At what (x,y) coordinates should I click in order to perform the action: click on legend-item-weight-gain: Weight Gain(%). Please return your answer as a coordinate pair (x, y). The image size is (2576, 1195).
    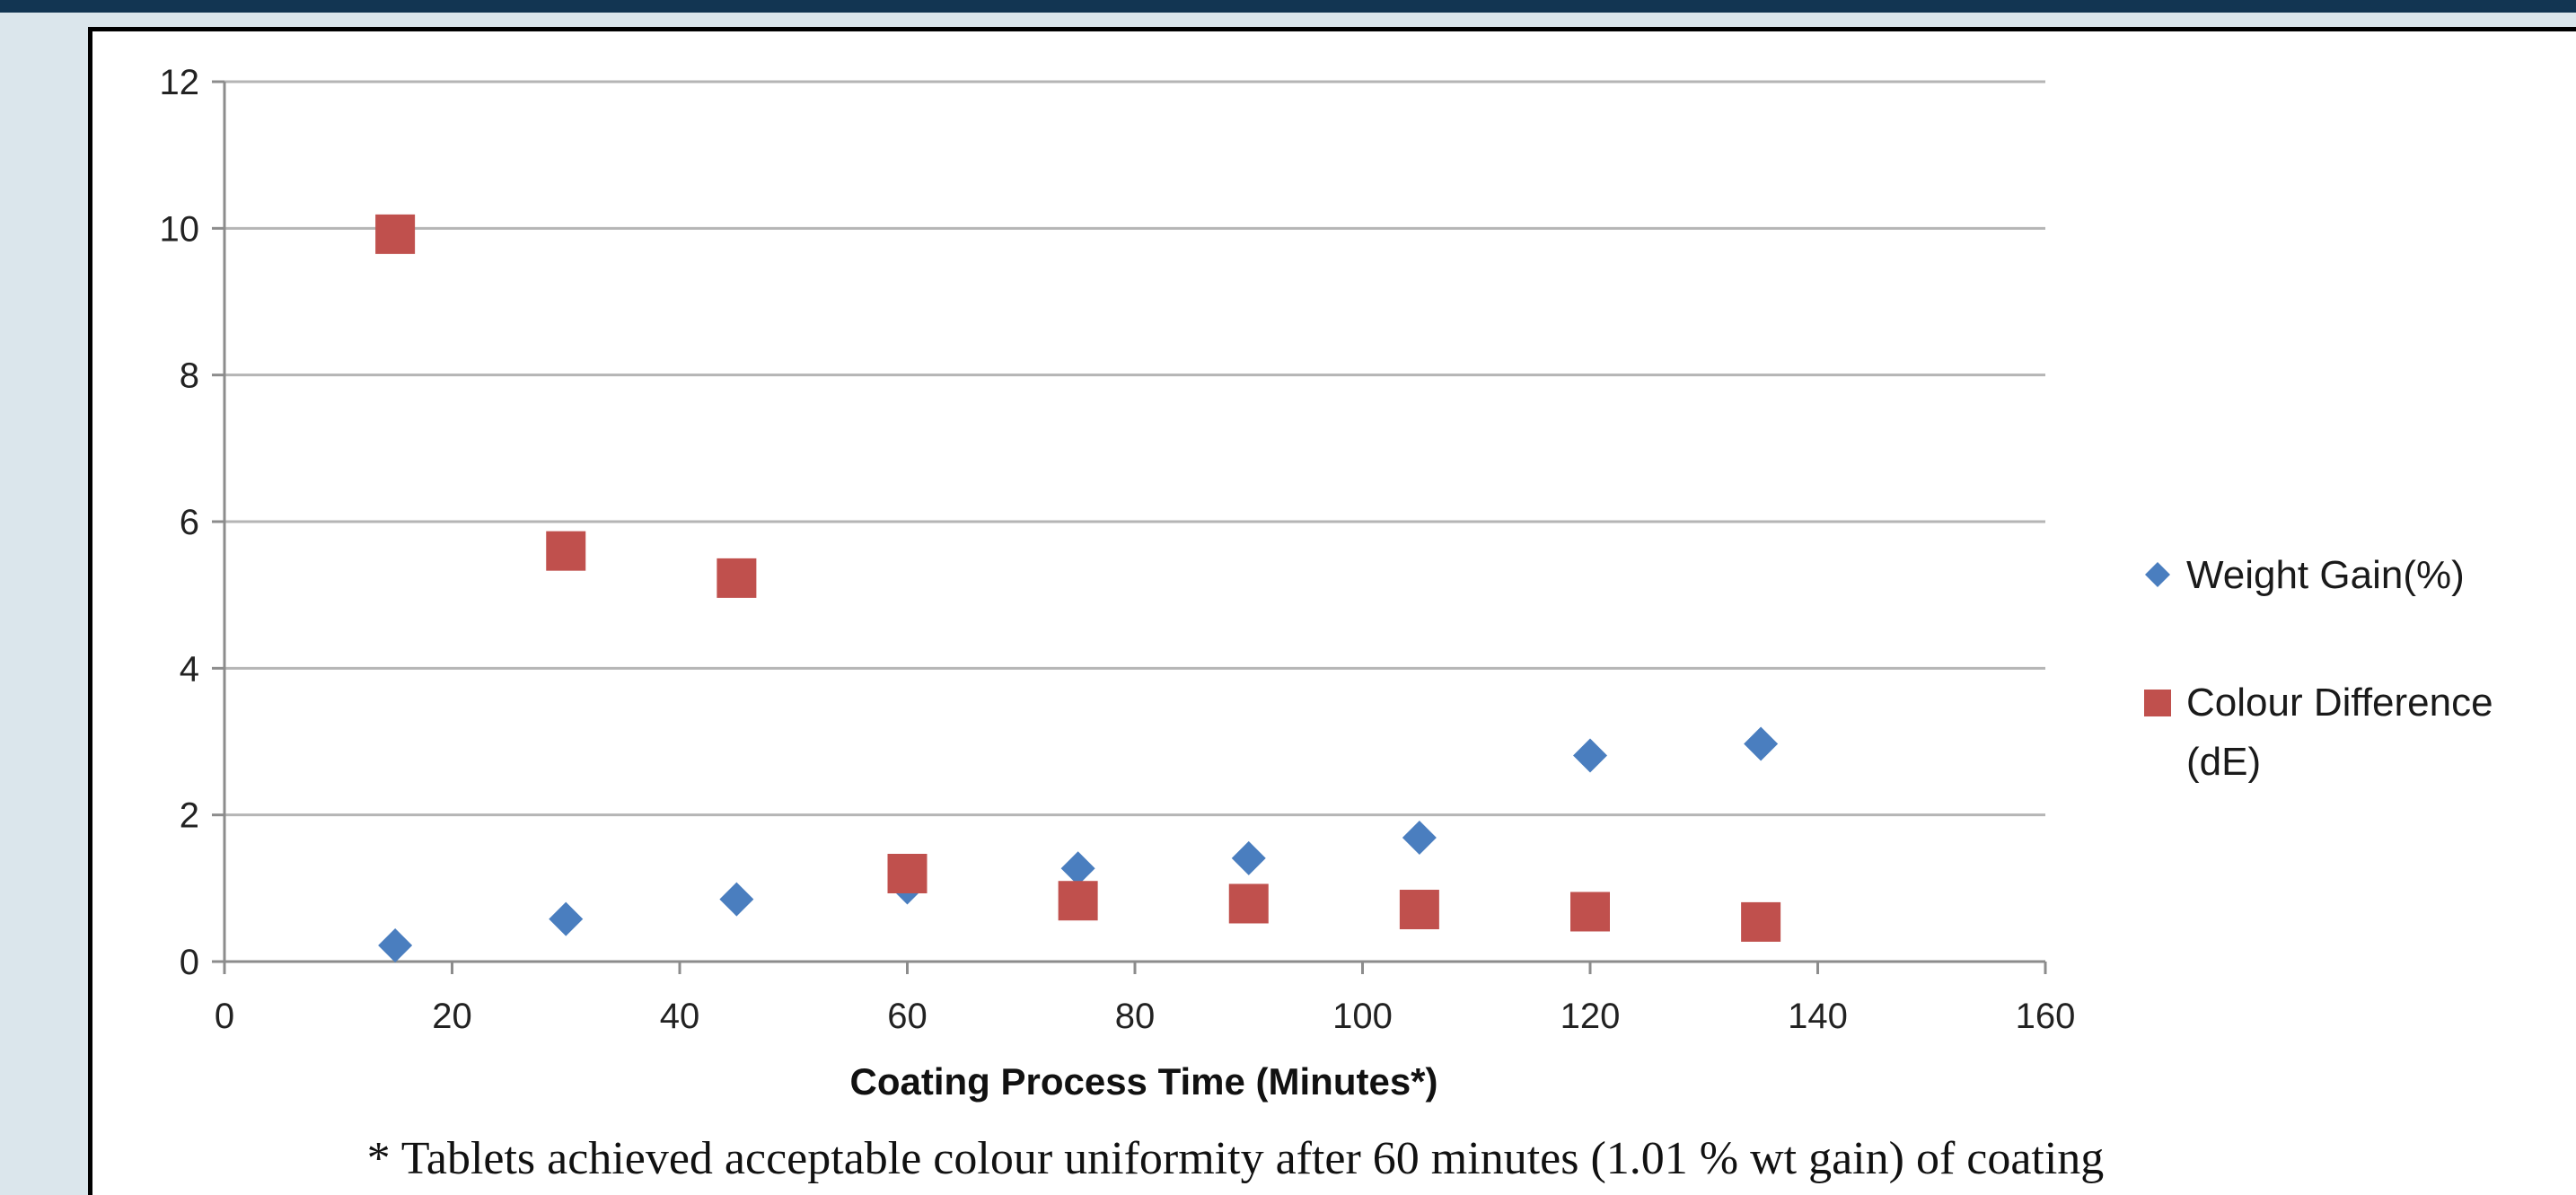
    Looking at the image, I should click on (2305, 575).